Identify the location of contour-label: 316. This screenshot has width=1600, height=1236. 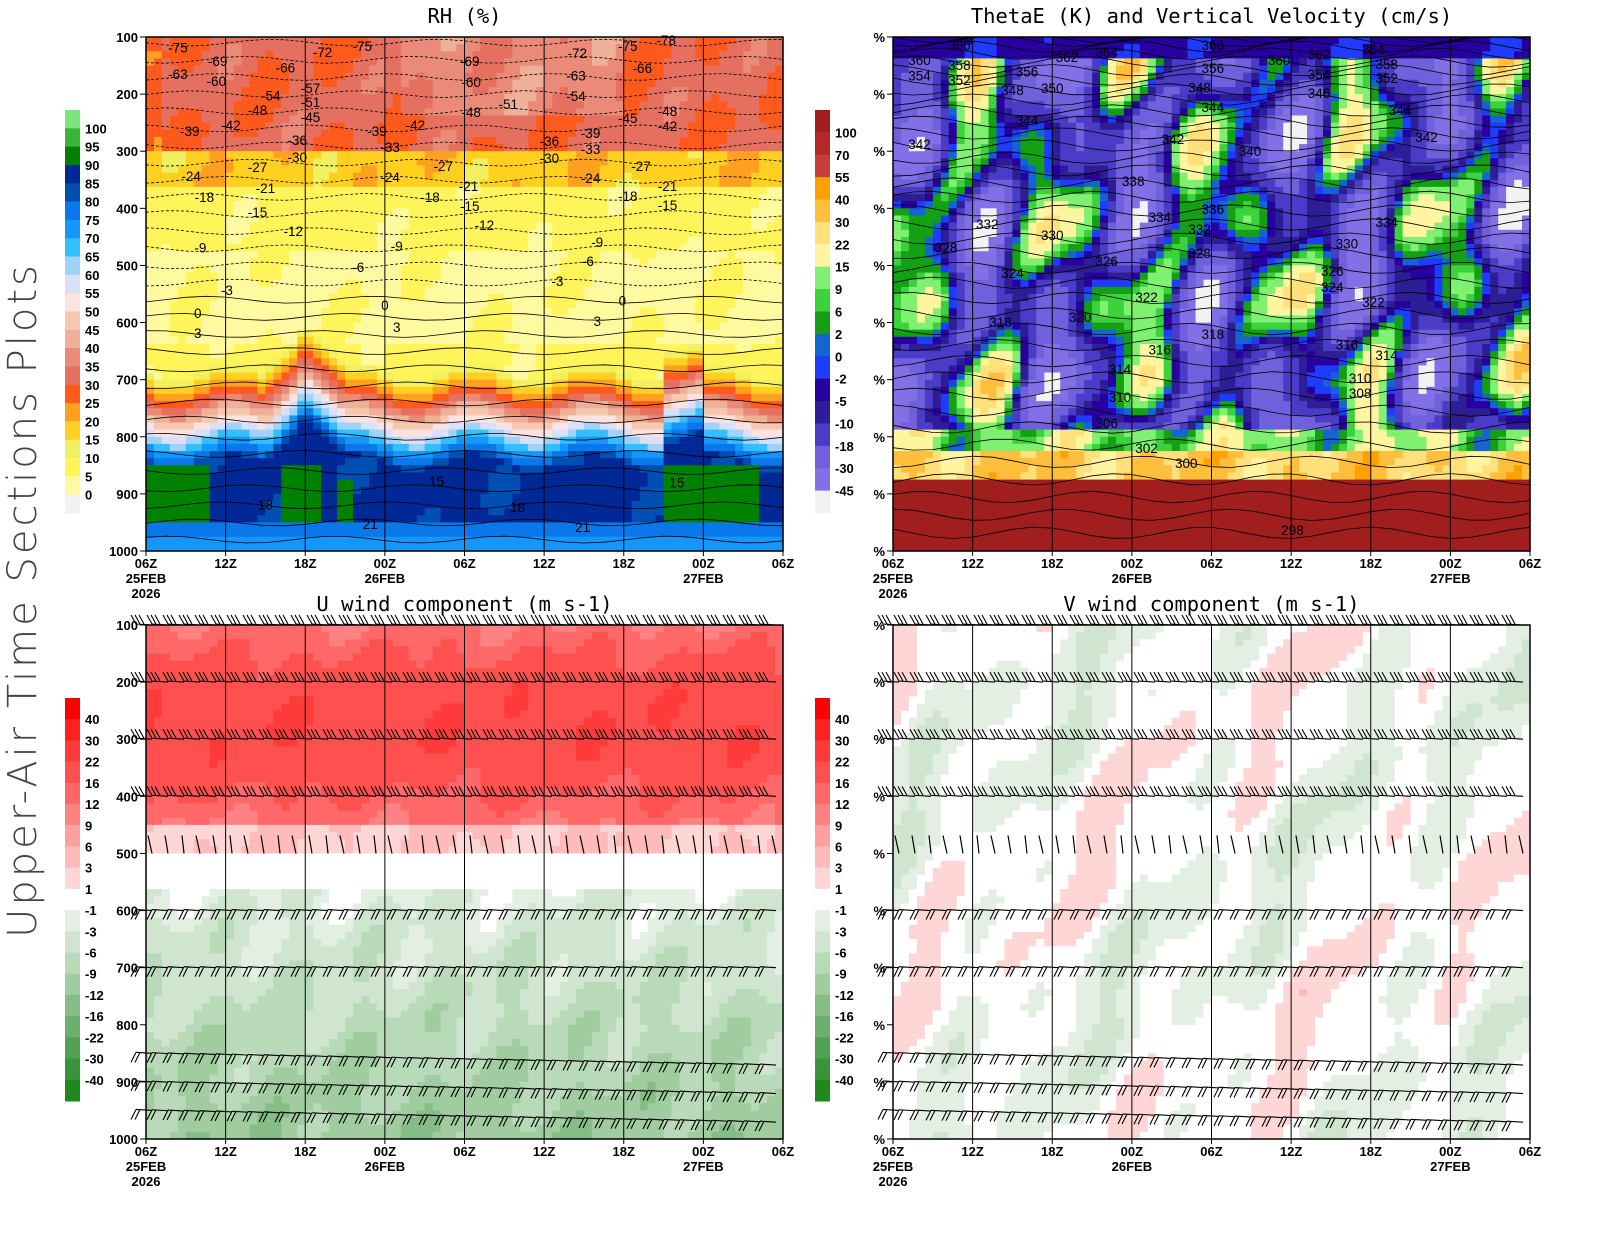
(1347, 344).